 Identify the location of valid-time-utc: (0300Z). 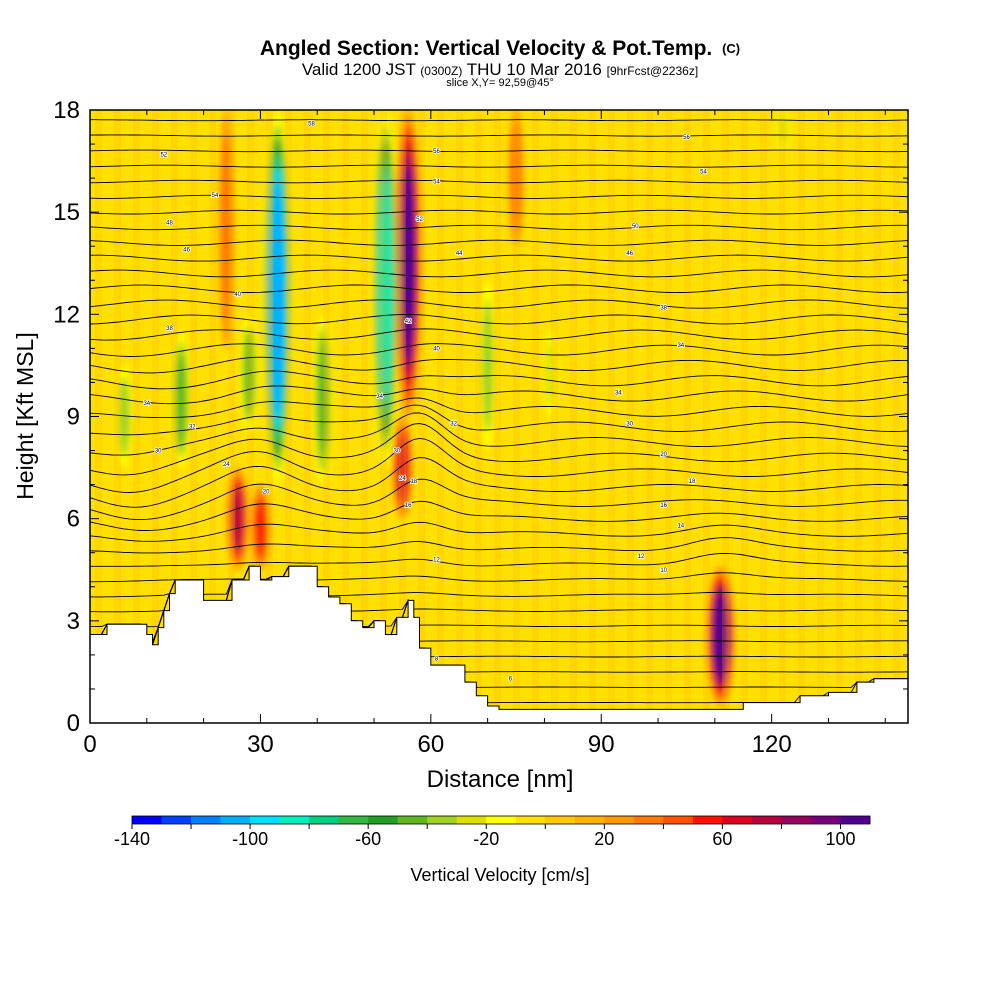
(441, 71).